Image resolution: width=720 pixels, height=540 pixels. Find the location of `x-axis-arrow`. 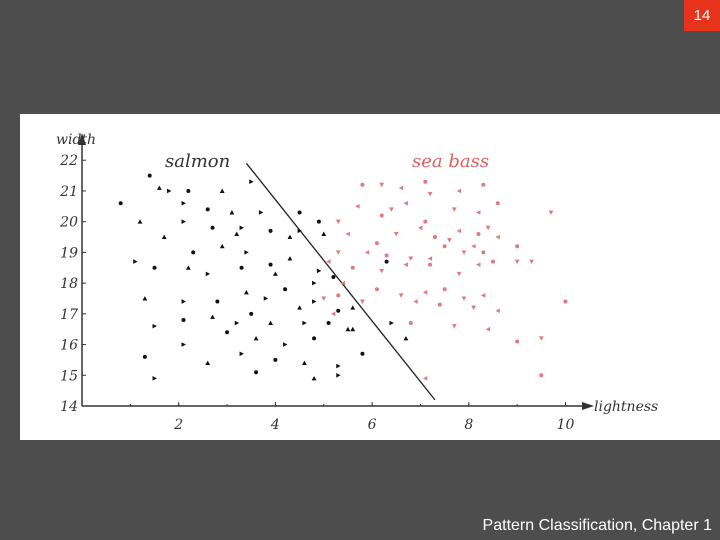

x-axis-arrow is located at coordinates (588, 406).